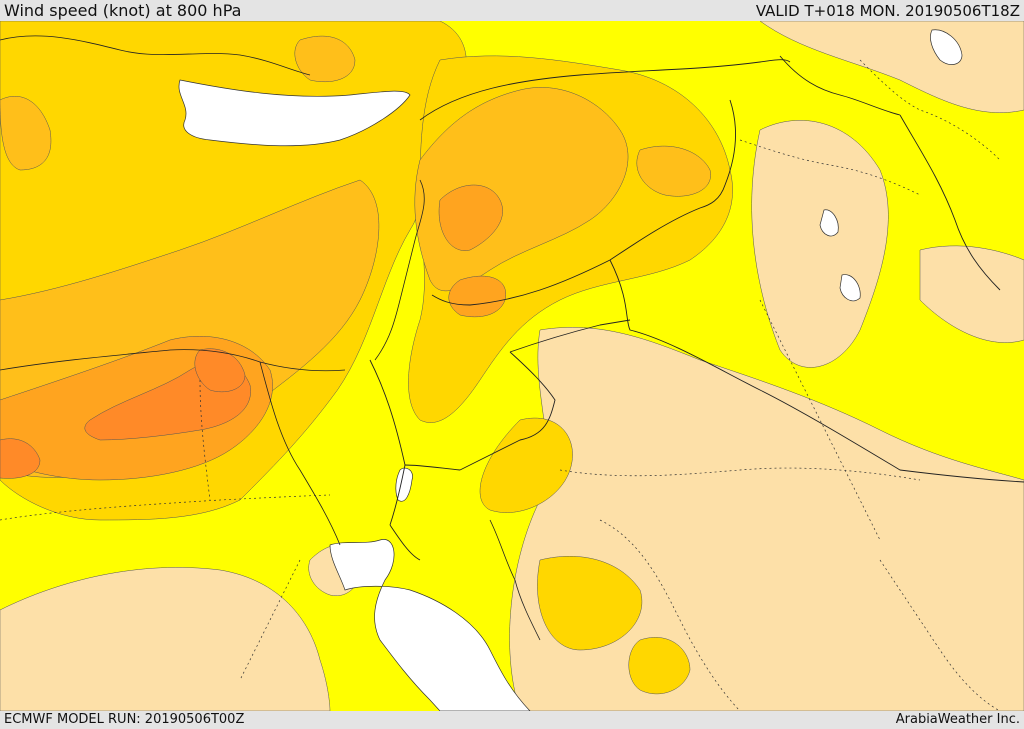 Image resolution: width=1024 pixels, height=729 pixels. What do you see at coordinates (957, 719) in the screenshot?
I see `credit-label: ArabiaWeather Inc.` at bounding box center [957, 719].